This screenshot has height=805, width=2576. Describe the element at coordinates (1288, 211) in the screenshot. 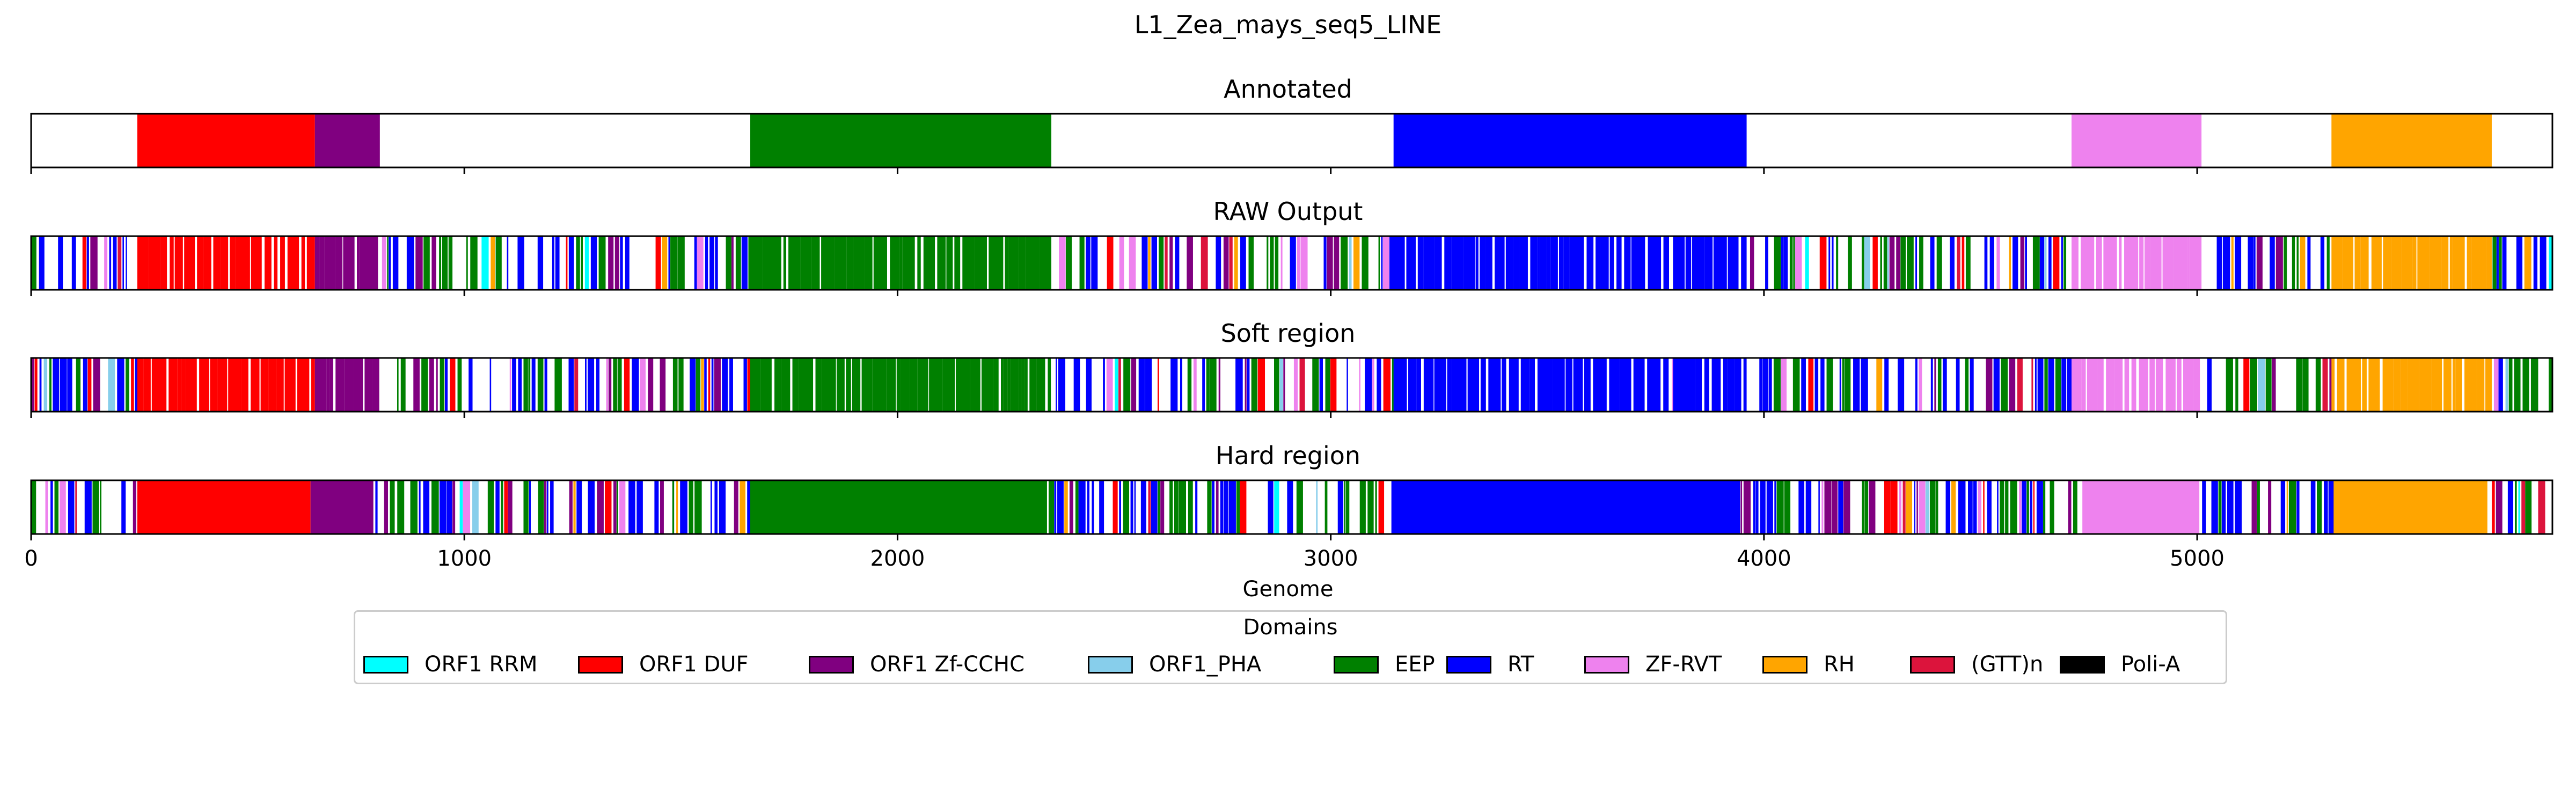

I see `track-title-raw-output: RAW Output` at that location.